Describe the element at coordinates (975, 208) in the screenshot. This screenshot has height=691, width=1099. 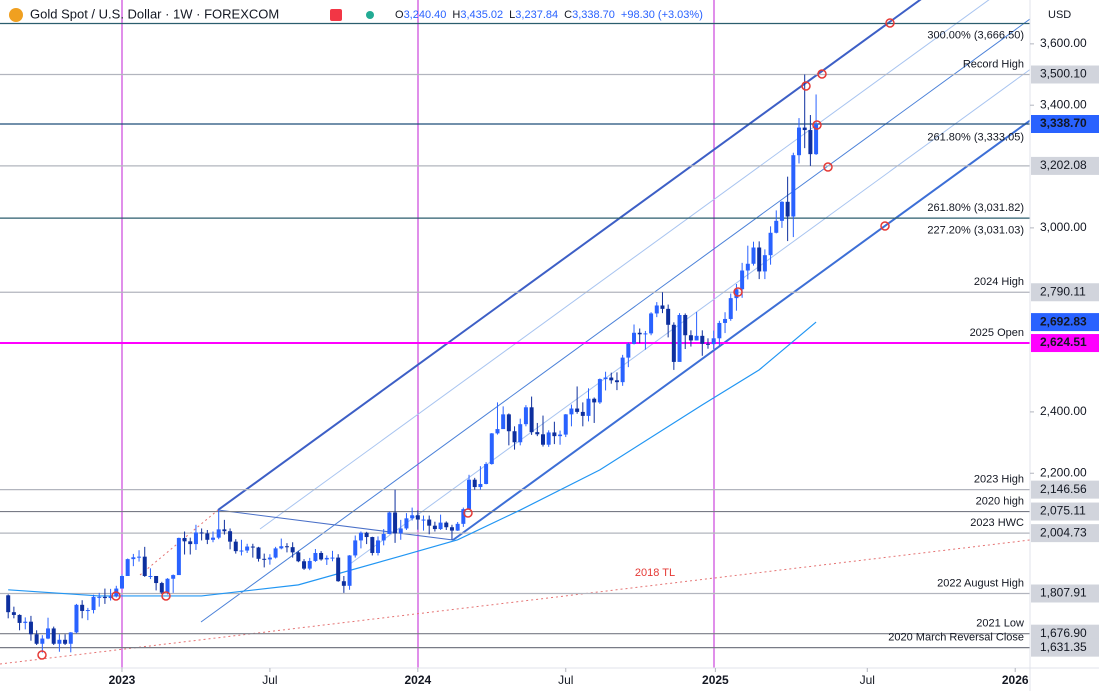
I see `level-note: 261.80% (3,031.82)` at that location.